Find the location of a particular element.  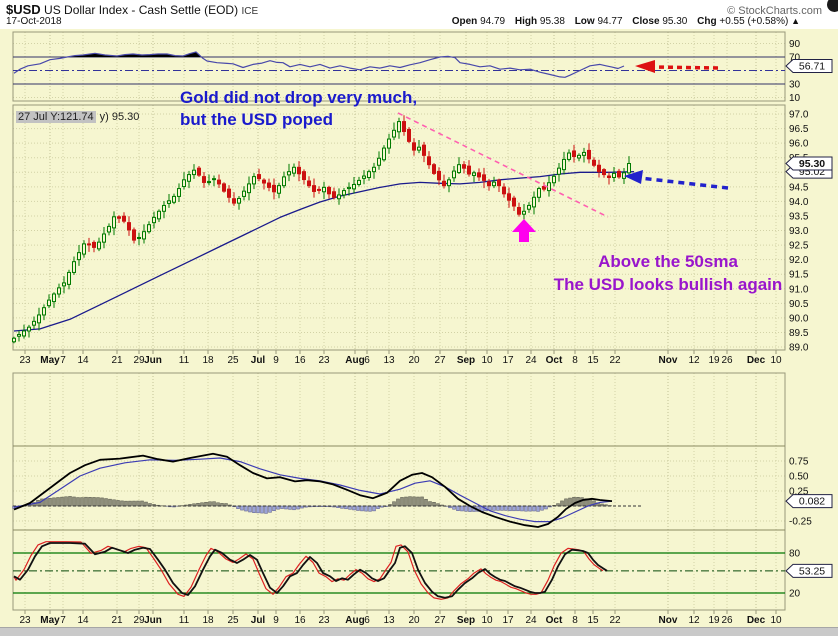

instrument-name: US Dollar Index - Cash Settle (EOD) is located at coordinates (141, 10).